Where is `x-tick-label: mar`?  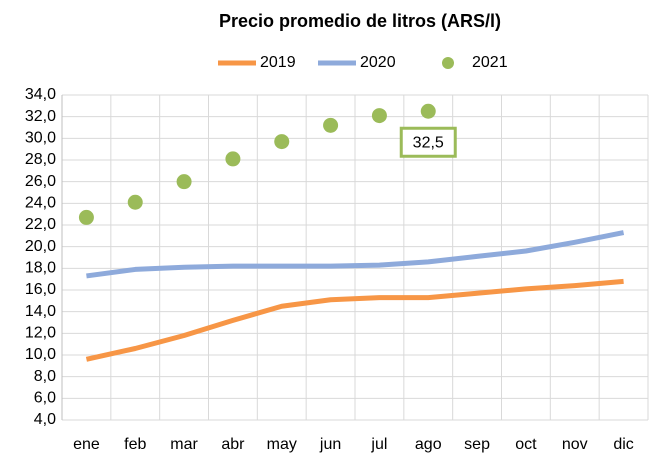 x-tick-label: mar is located at coordinates (184, 444).